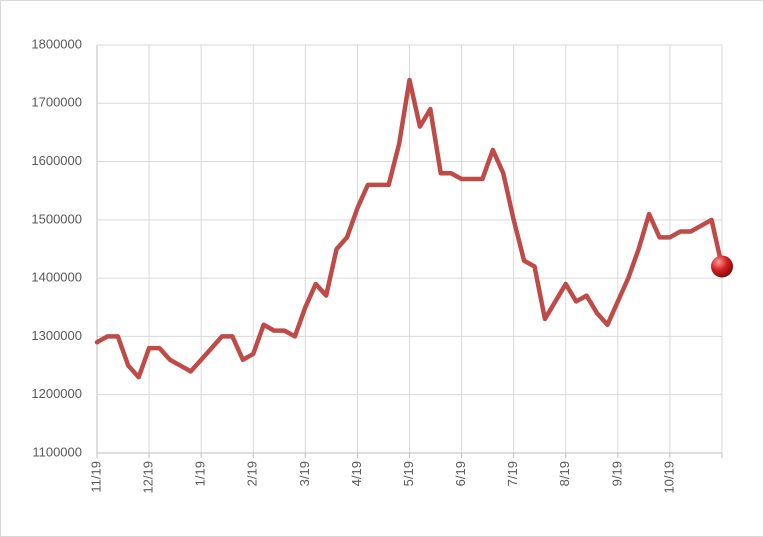 The height and width of the screenshot is (537, 764). I want to click on y-tick-label: 1100000, so click(57, 451).